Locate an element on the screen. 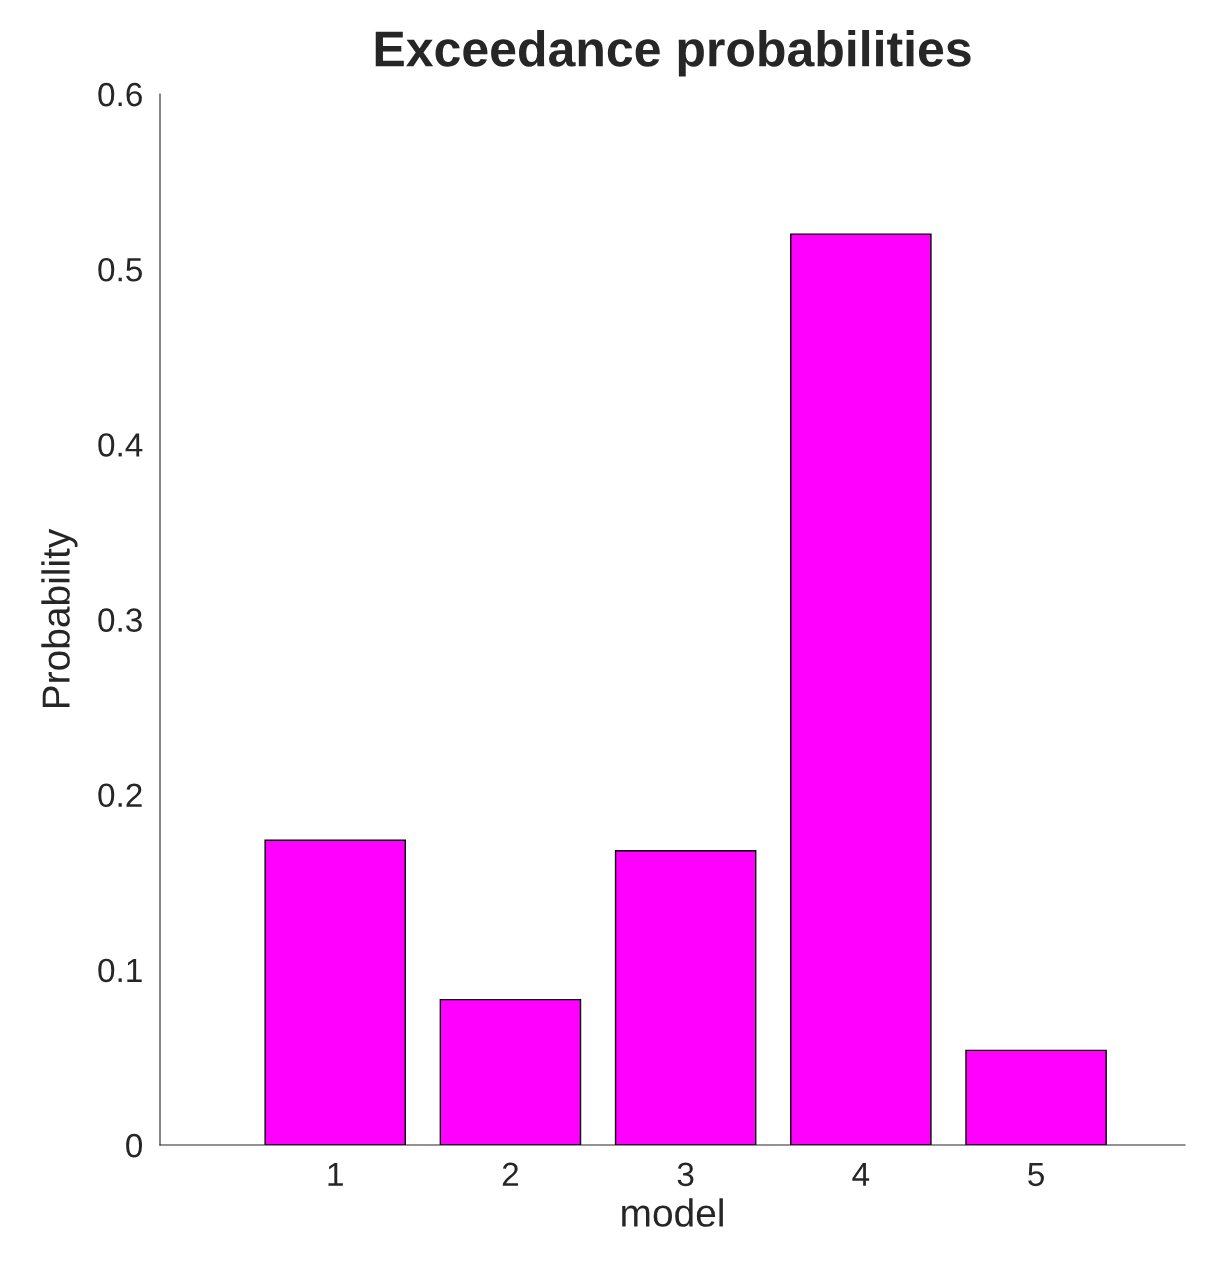  y-tick-label: 0.2 is located at coordinates (120, 795).